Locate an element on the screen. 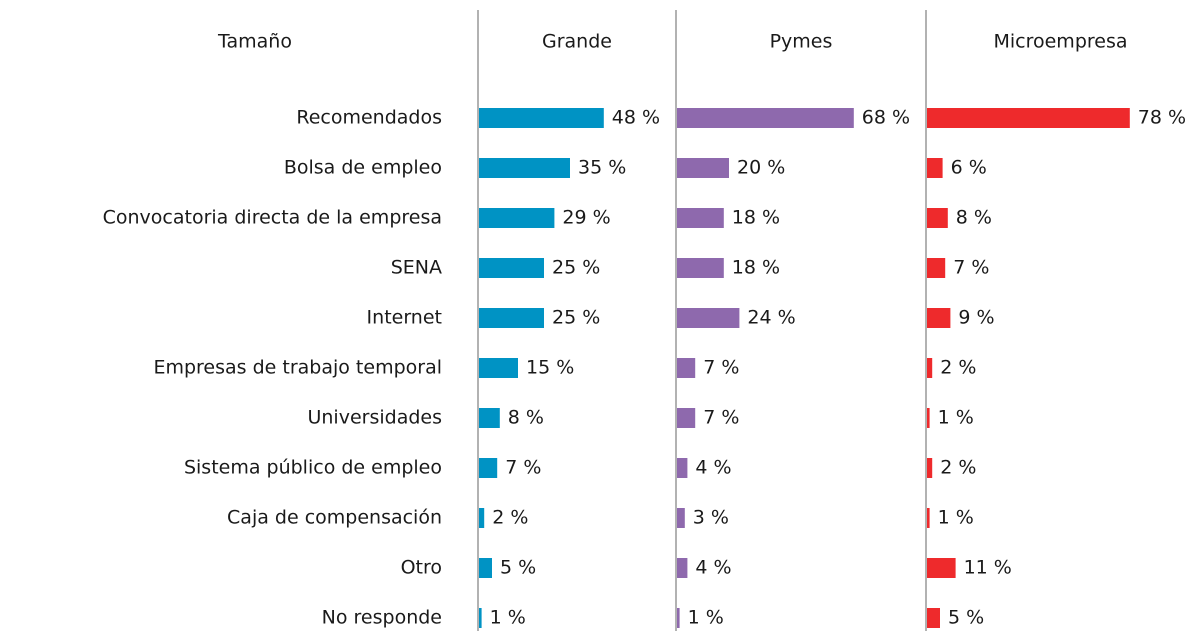 Image resolution: width=1195 pixels, height=631 pixels. value-label: 78 % is located at coordinates (1162, 118).